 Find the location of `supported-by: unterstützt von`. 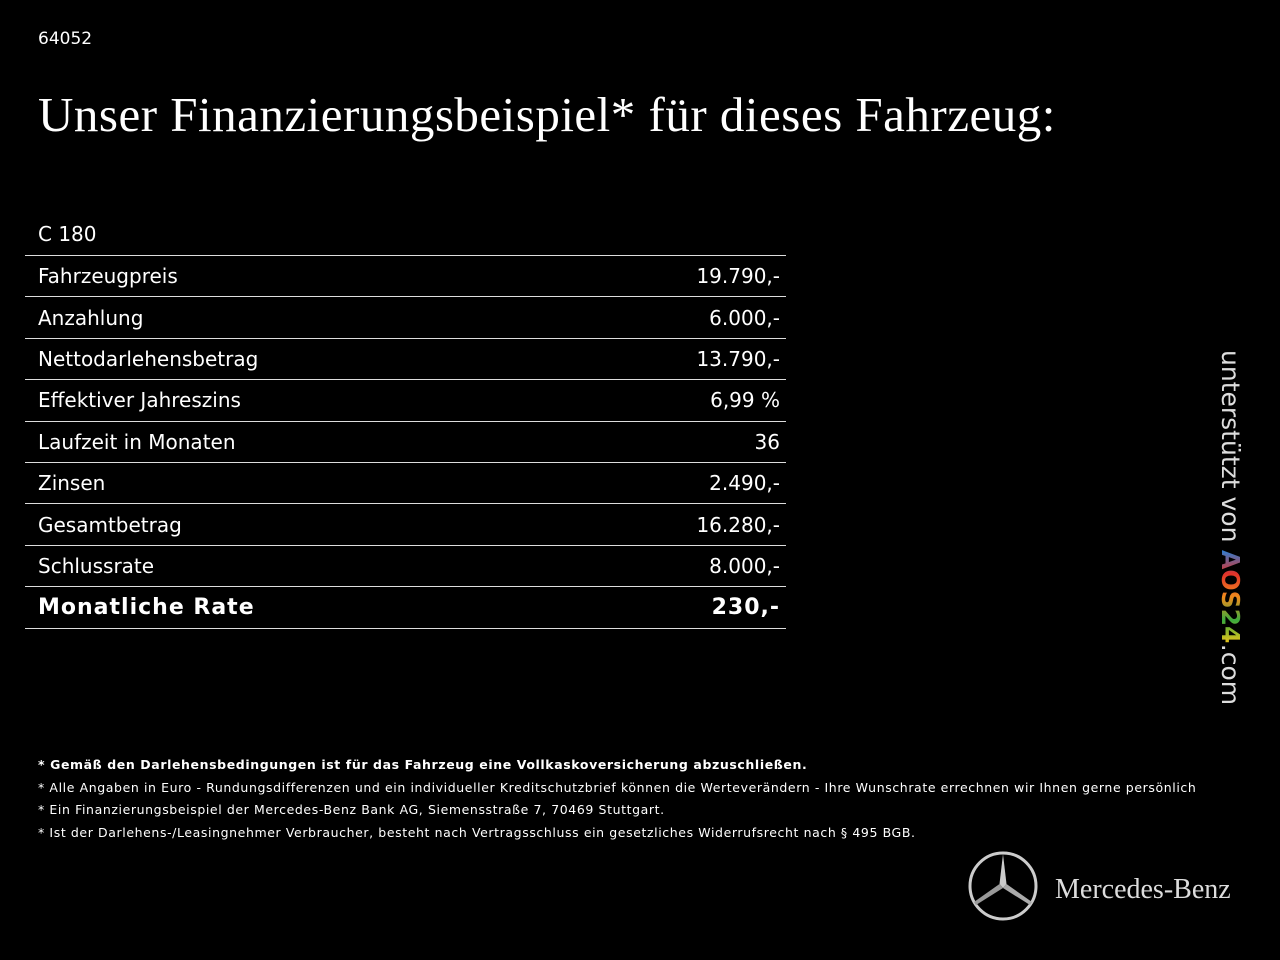

supported-by: unterstützt von is located at coordinates (1230, 446).